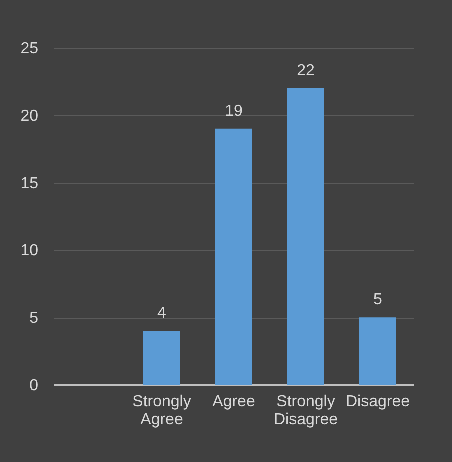 This screenshot has height=462, width=452. Describe the element at coordinates (29, 116) in the screenshot. I see `y-tick-label: 20` at that location.